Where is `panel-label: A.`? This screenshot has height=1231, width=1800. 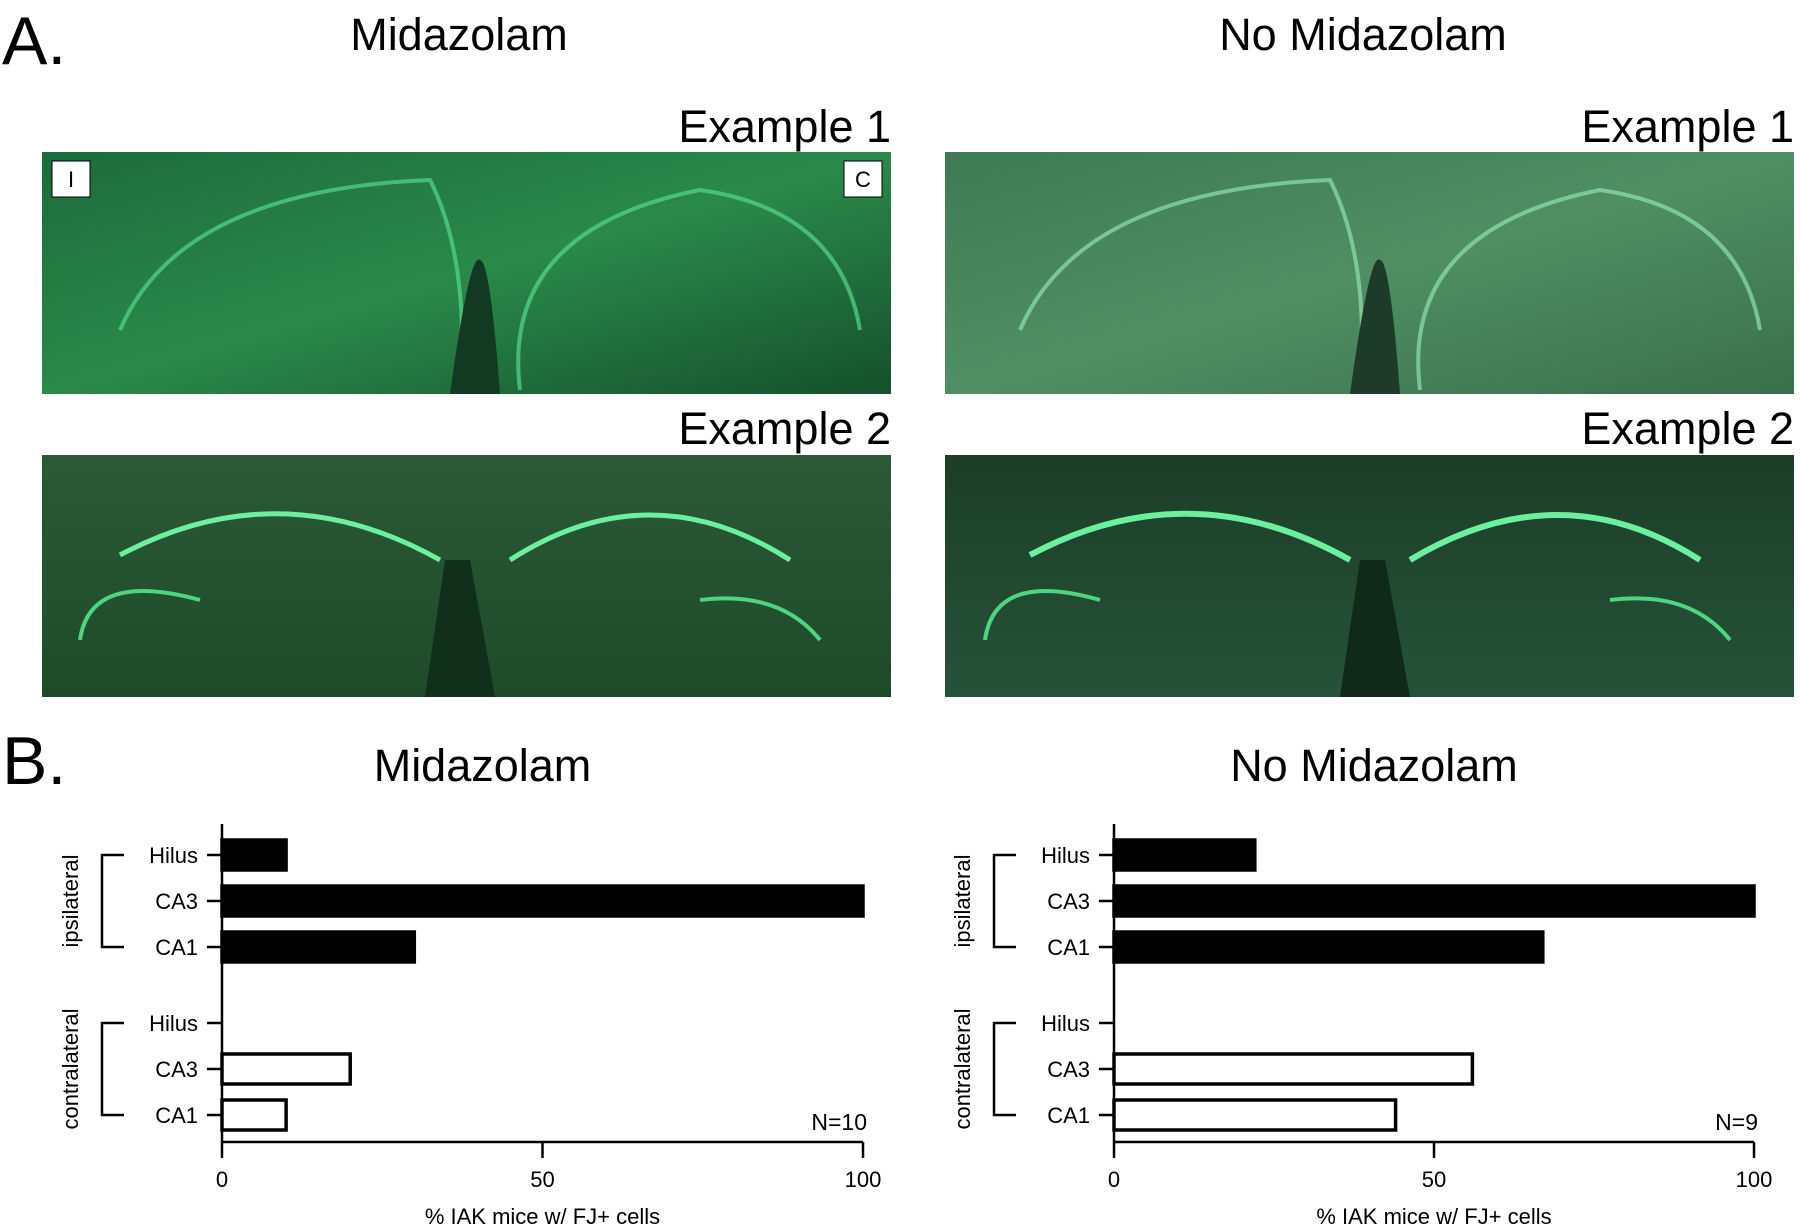 panel-label: A. is located at coordinates (34, 41).